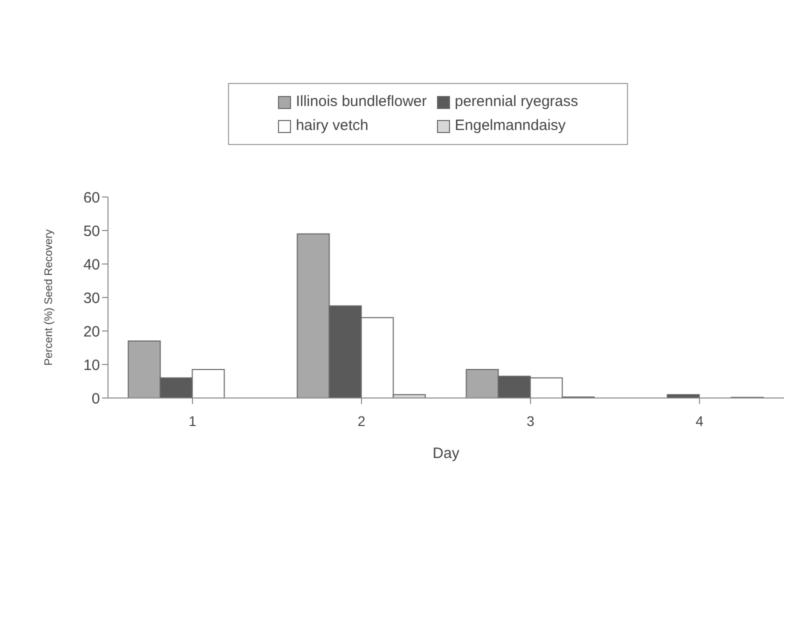 The width and height of the screenshot is (812, 618). What do you see at coordinates (91, 265) in the screenshot?
I see `y-tick-label: 40` at bounding box center [91, 265].